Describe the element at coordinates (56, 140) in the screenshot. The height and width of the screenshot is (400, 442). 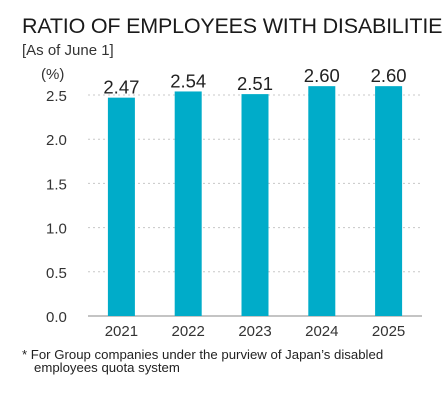
I see `y-tick-label: 2.0` at that location.